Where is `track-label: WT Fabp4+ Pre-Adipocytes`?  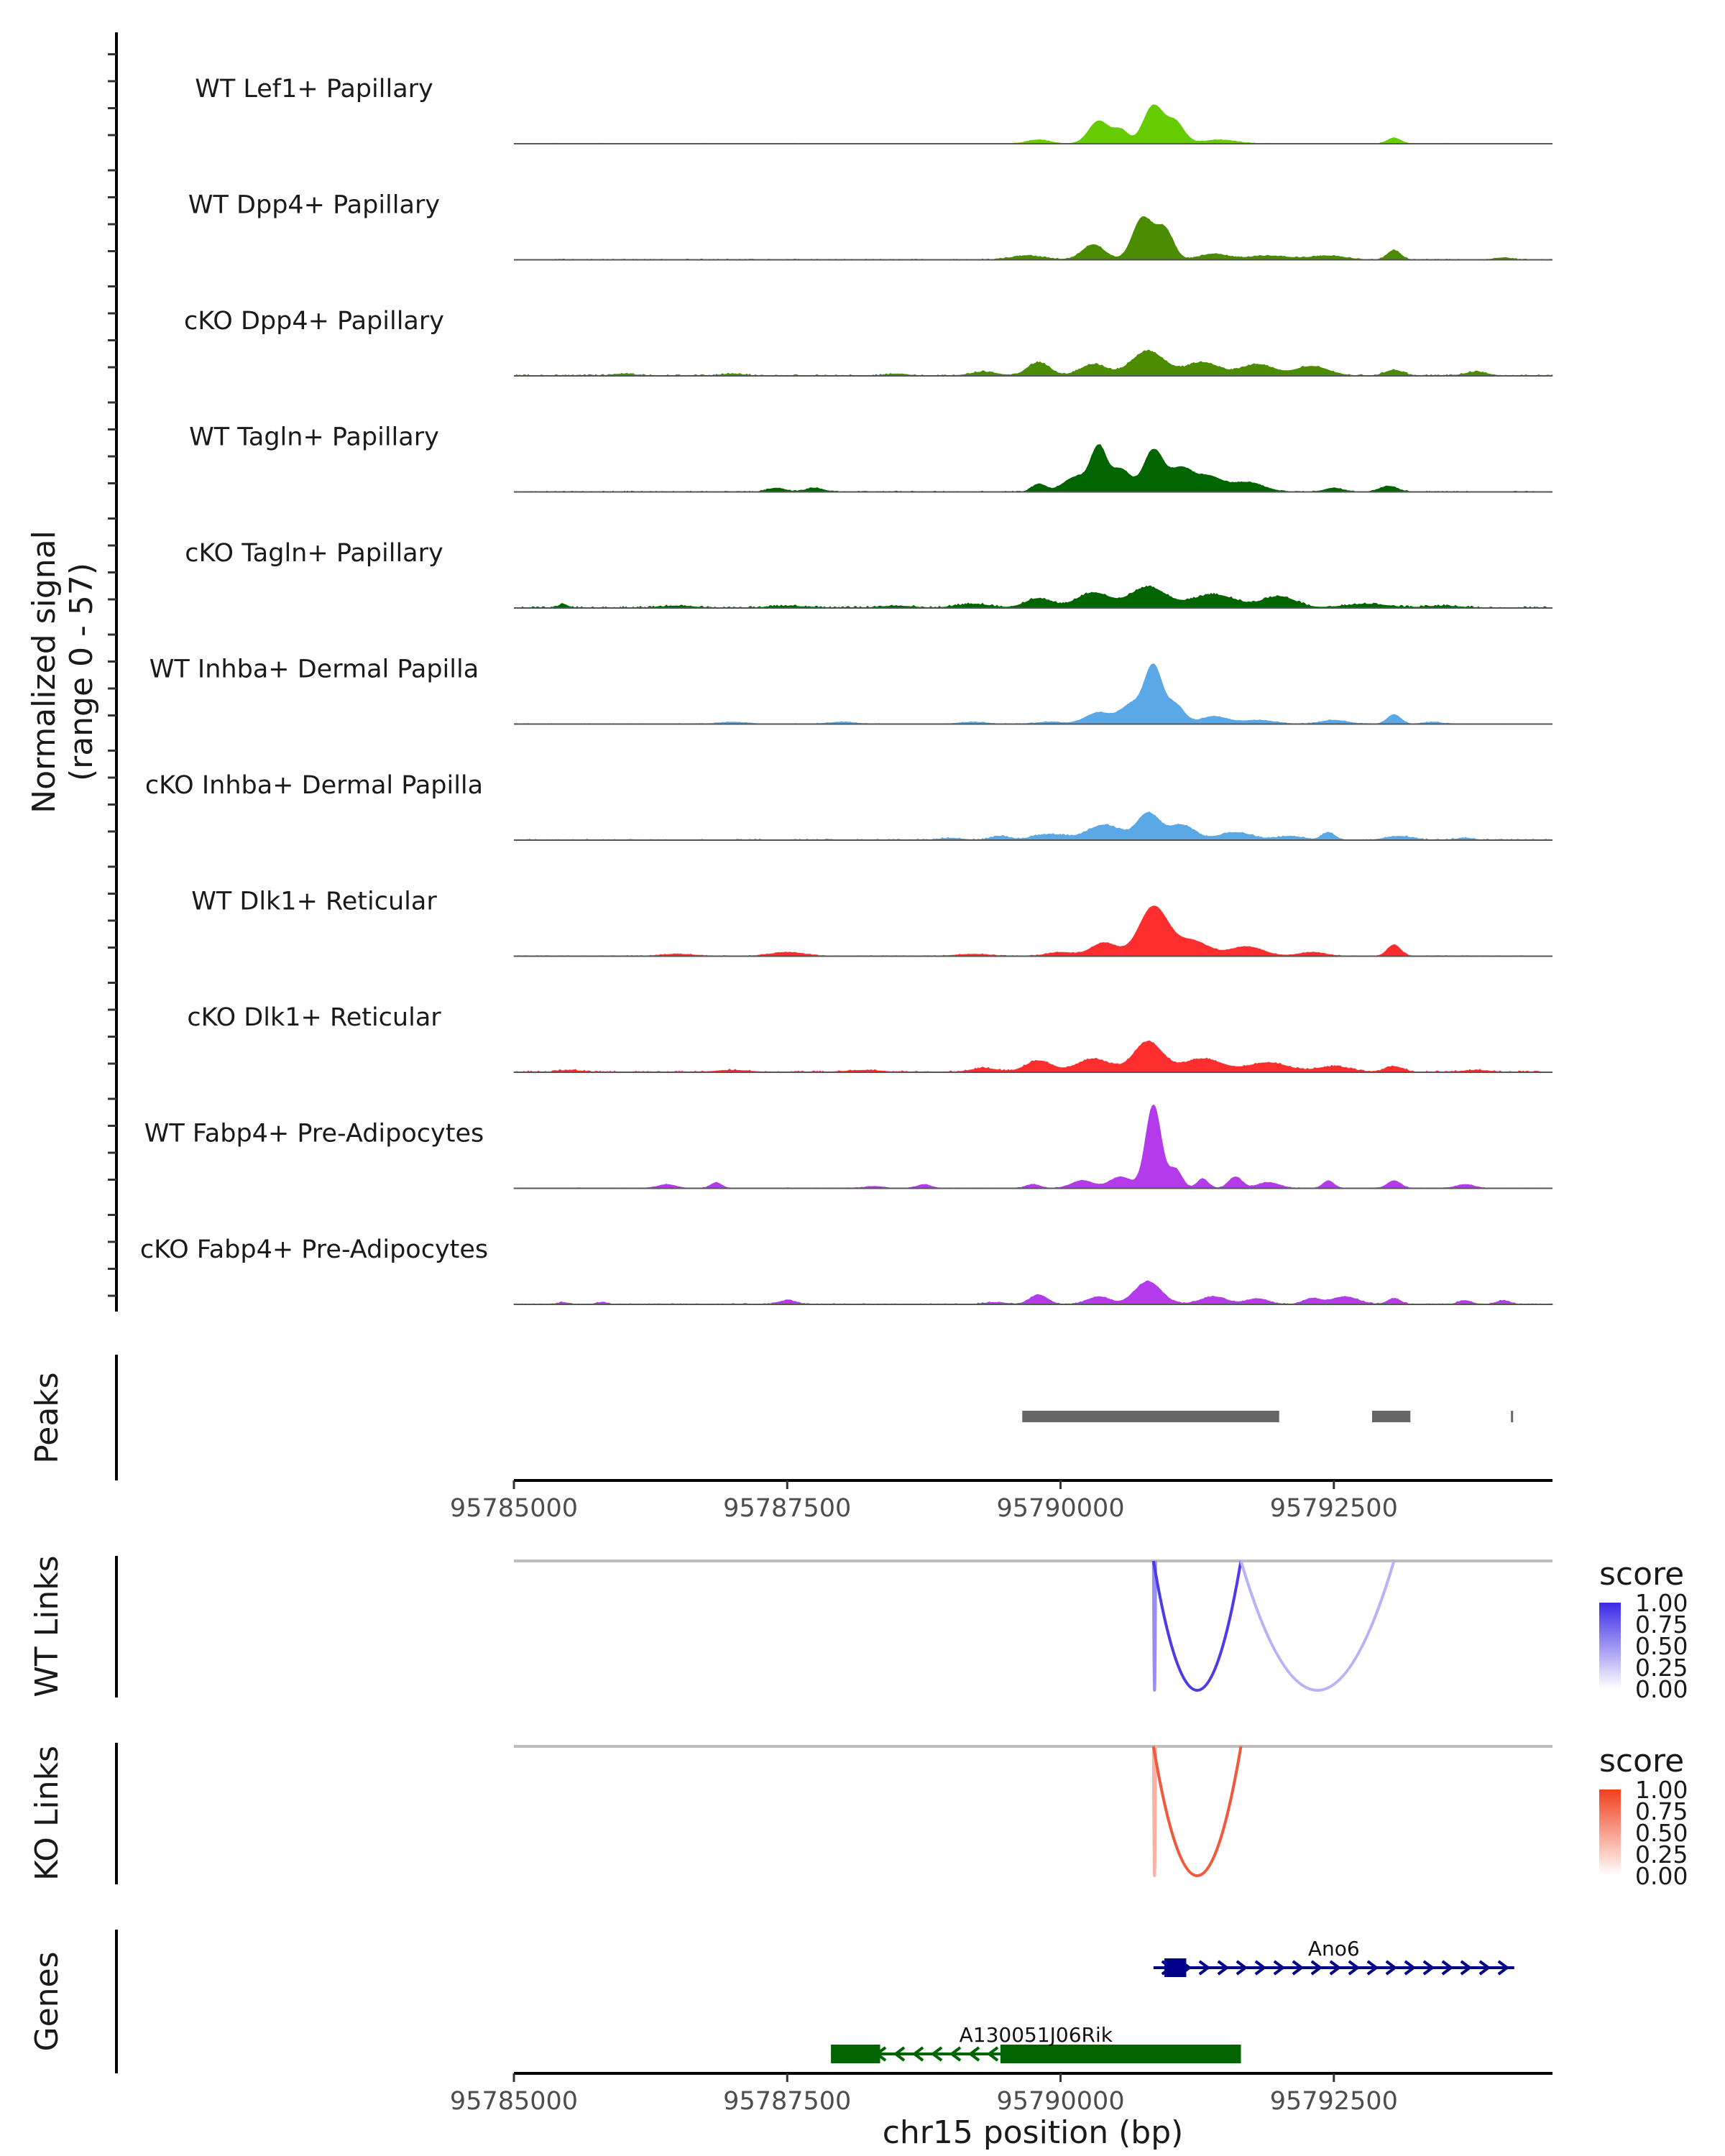
track-label: WT Fabp4+ Pre-Adipocytes is located at coordinates (314, 1134).